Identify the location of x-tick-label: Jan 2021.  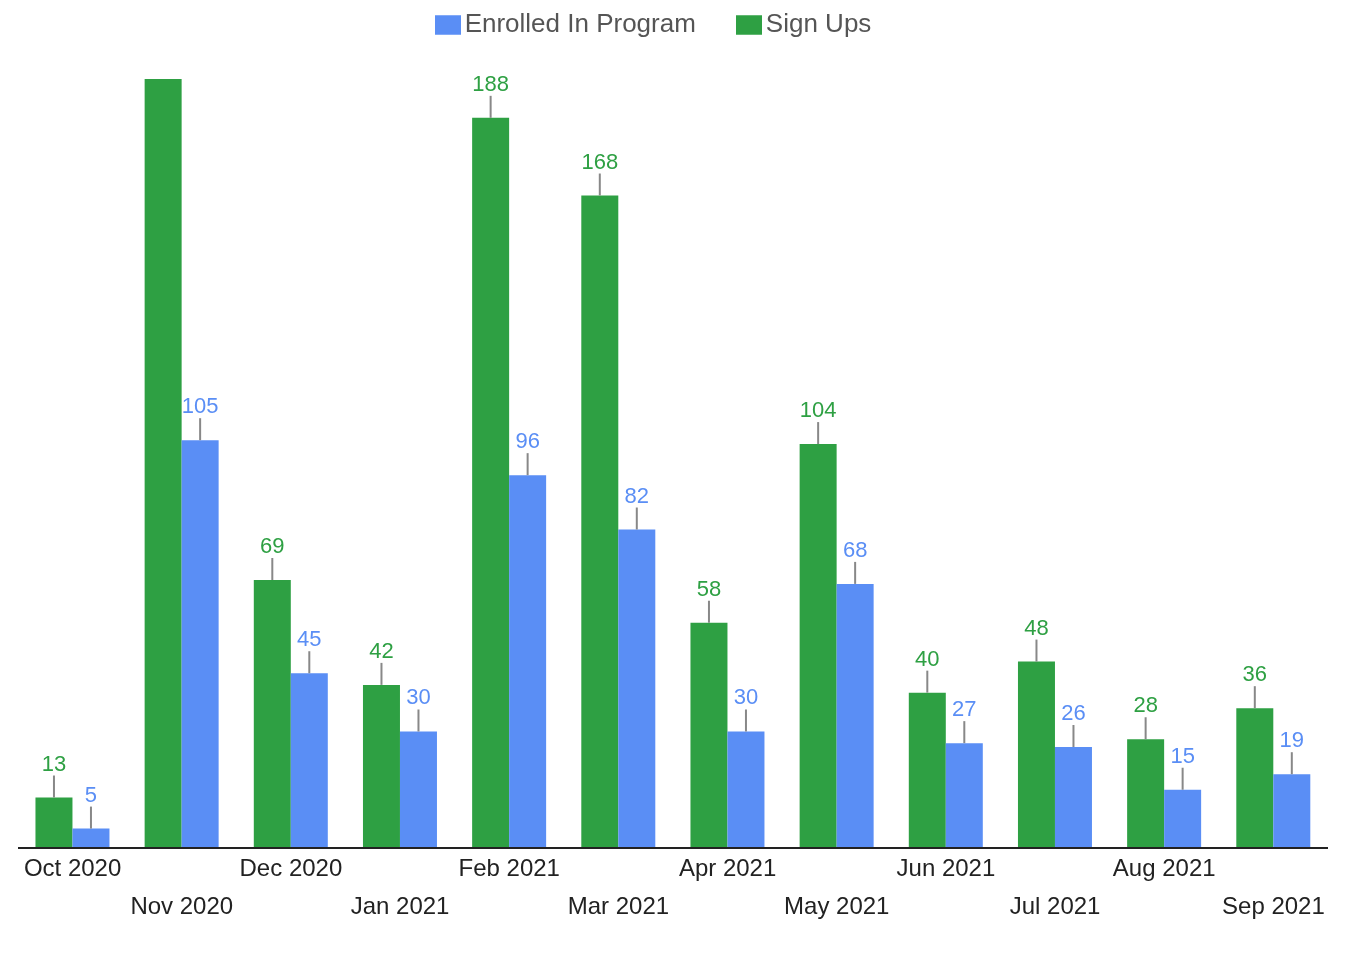
(400, 905).